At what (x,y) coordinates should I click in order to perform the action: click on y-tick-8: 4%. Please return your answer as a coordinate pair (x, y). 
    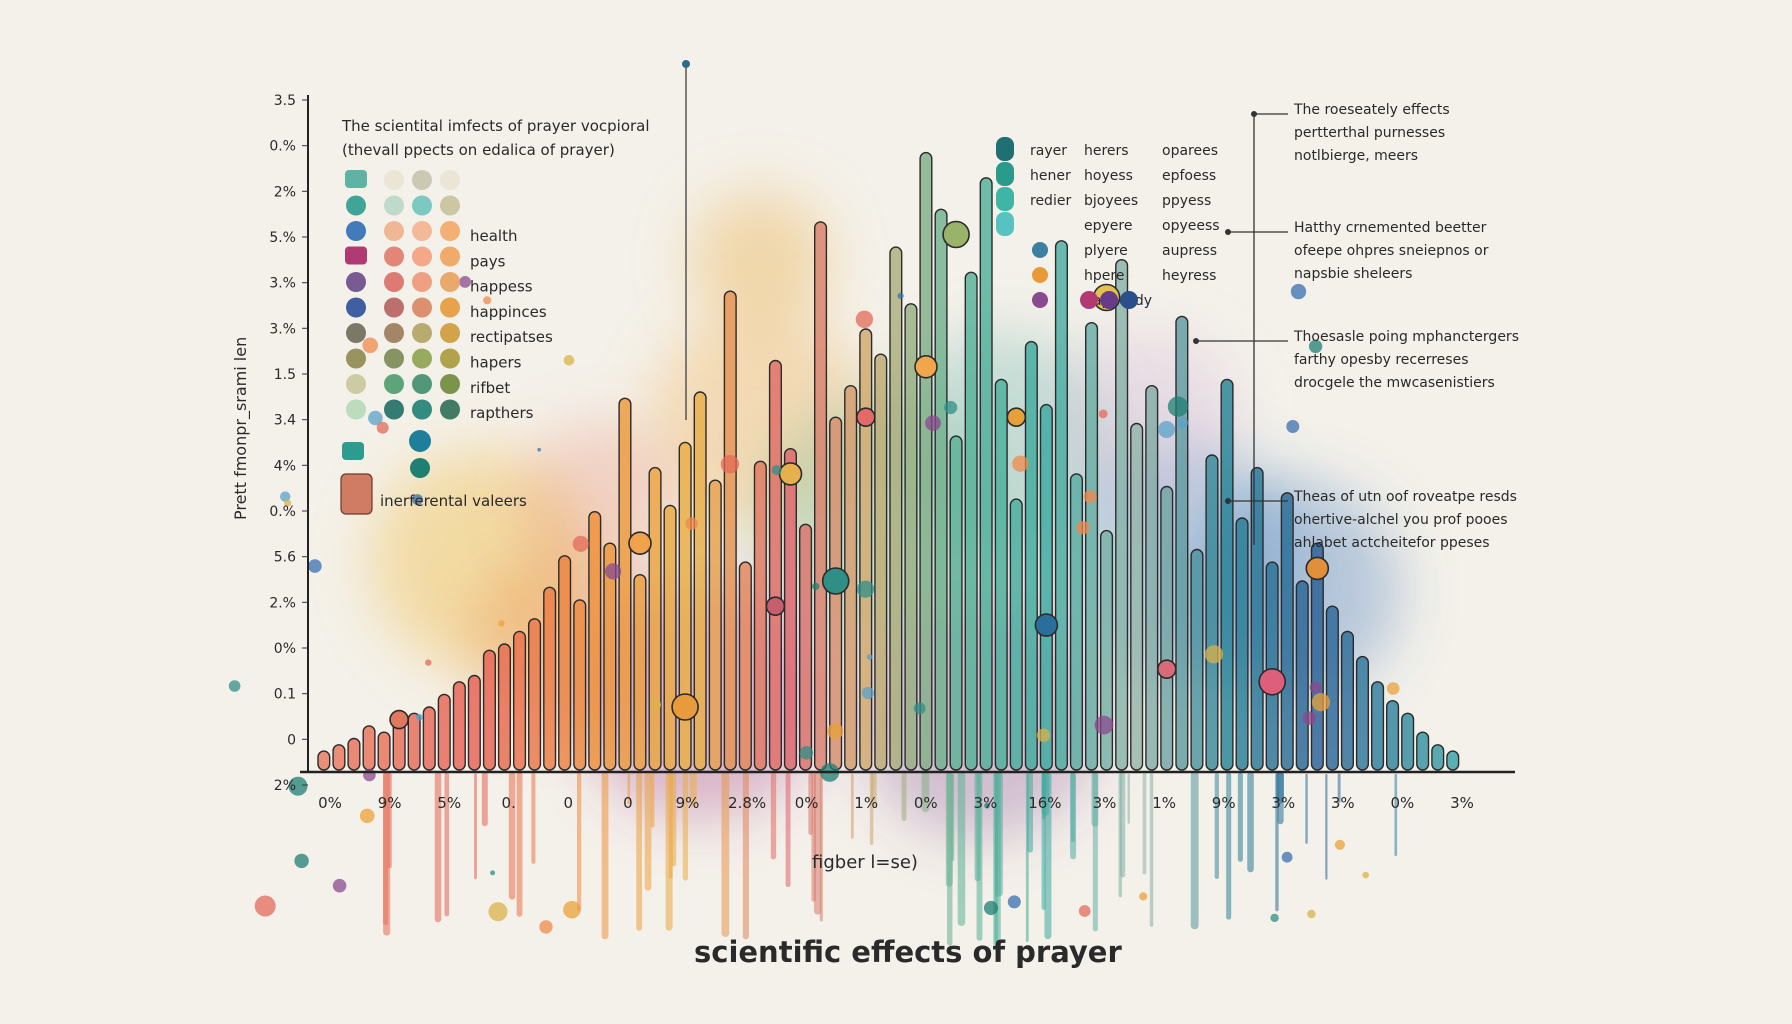
    Looking at the image, I should click on (285, 466).